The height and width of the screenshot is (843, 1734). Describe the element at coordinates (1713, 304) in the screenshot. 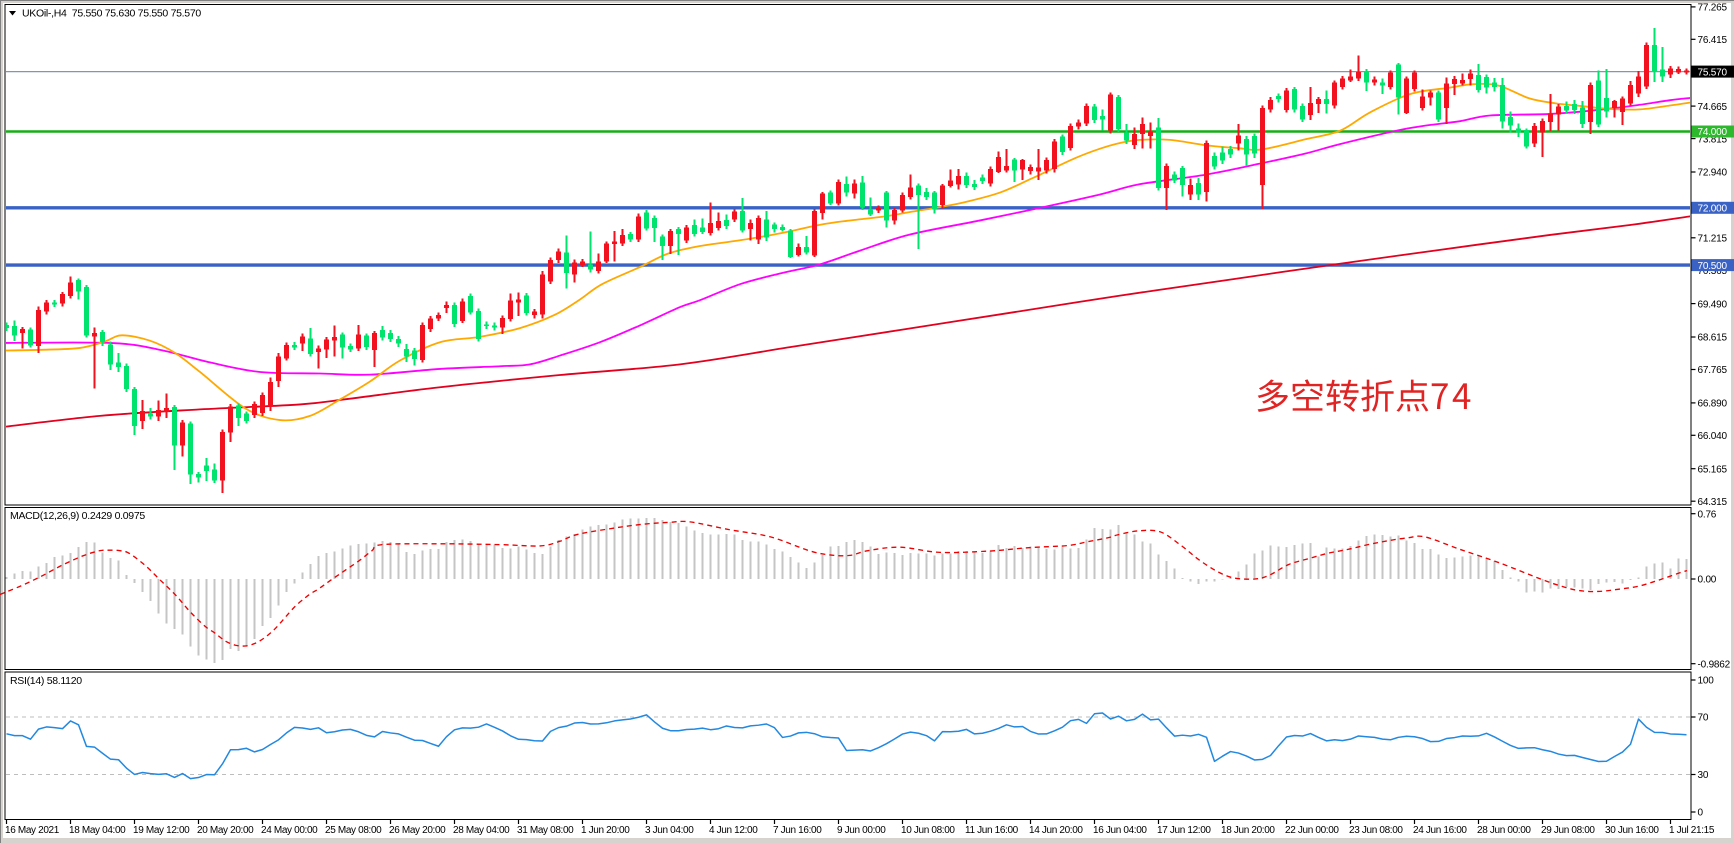

I see `svg-text: 69.490` at that location.